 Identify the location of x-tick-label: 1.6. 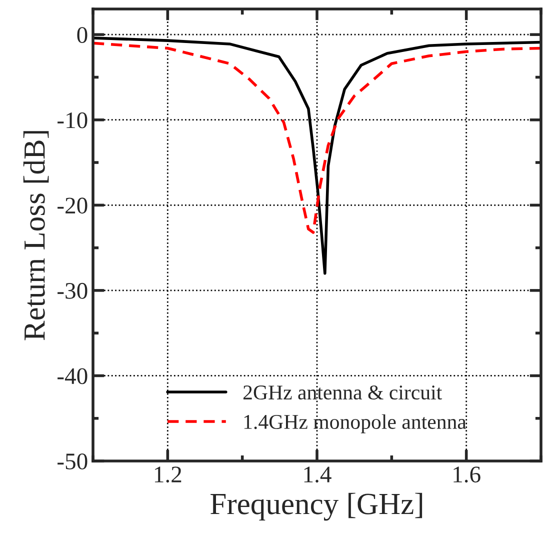
(467, 474).